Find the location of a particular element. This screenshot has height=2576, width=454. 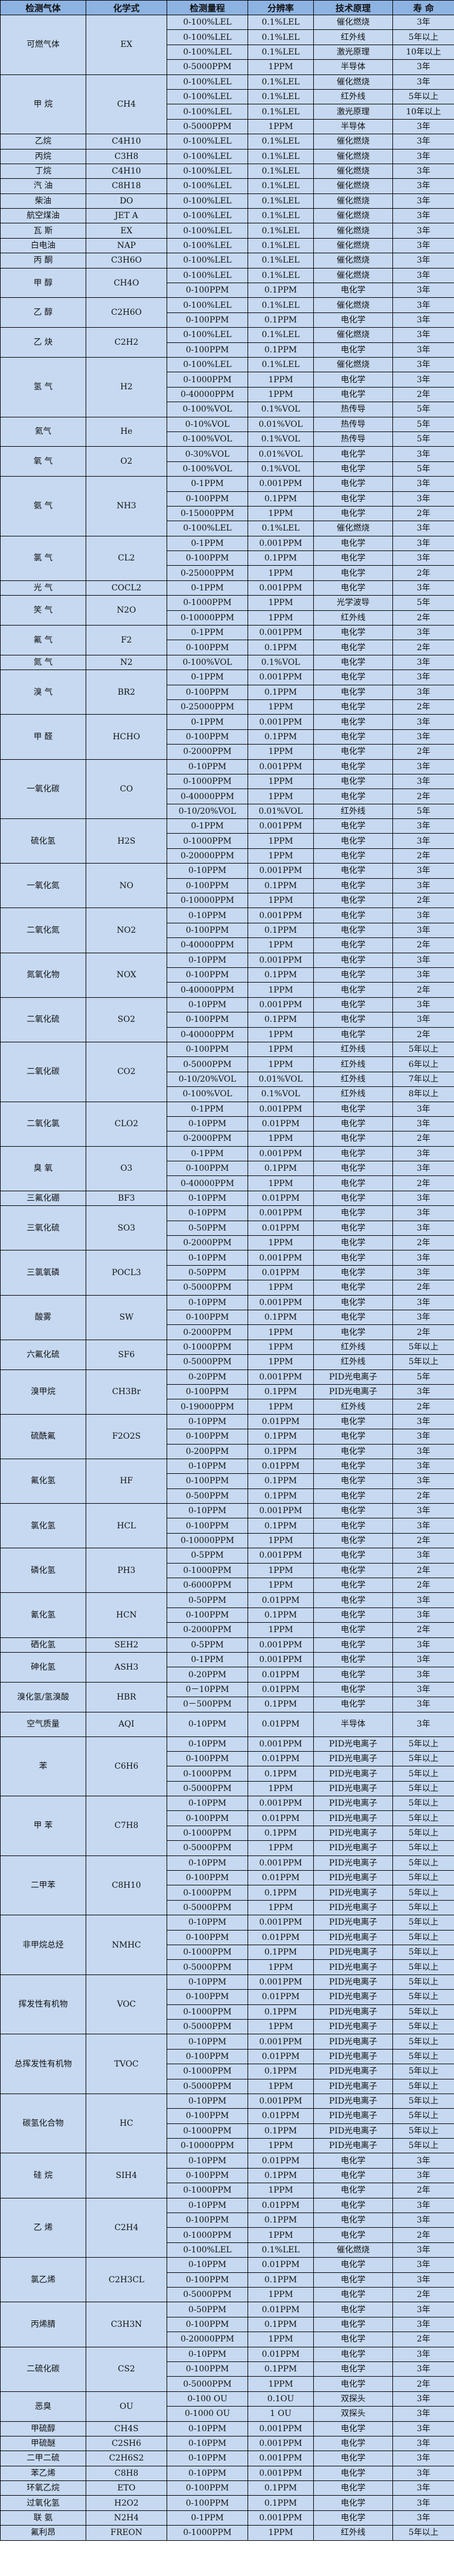

gas-name-cell: 航空煤油 is located at coordinates (43, 216).